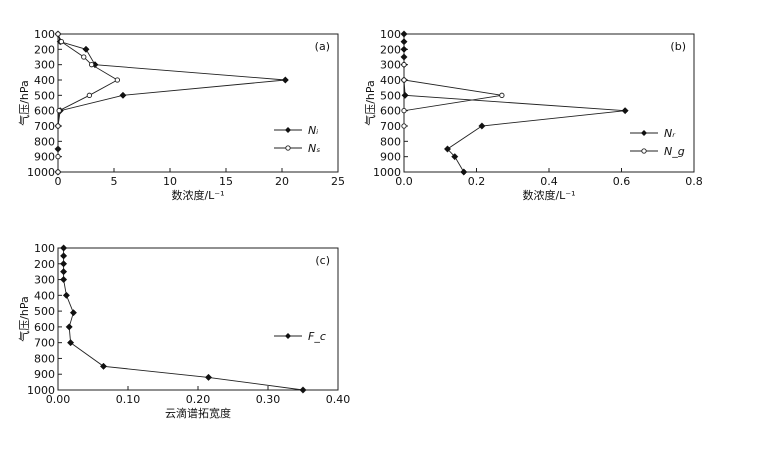  I want to click on x-tick-label: 0.10, so click(128, 399).